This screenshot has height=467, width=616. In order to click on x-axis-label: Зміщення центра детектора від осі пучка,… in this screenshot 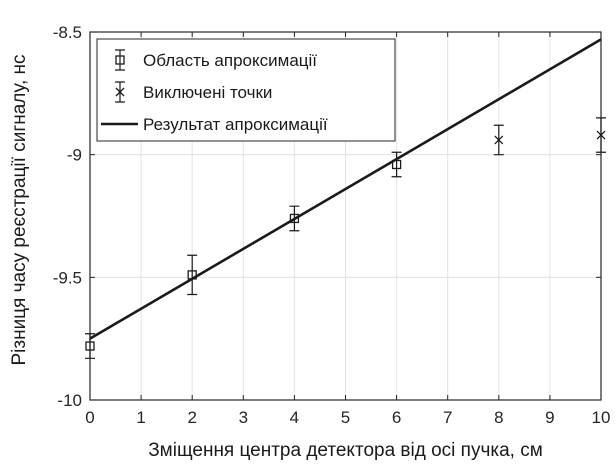, I will do `click(345, 450)`.